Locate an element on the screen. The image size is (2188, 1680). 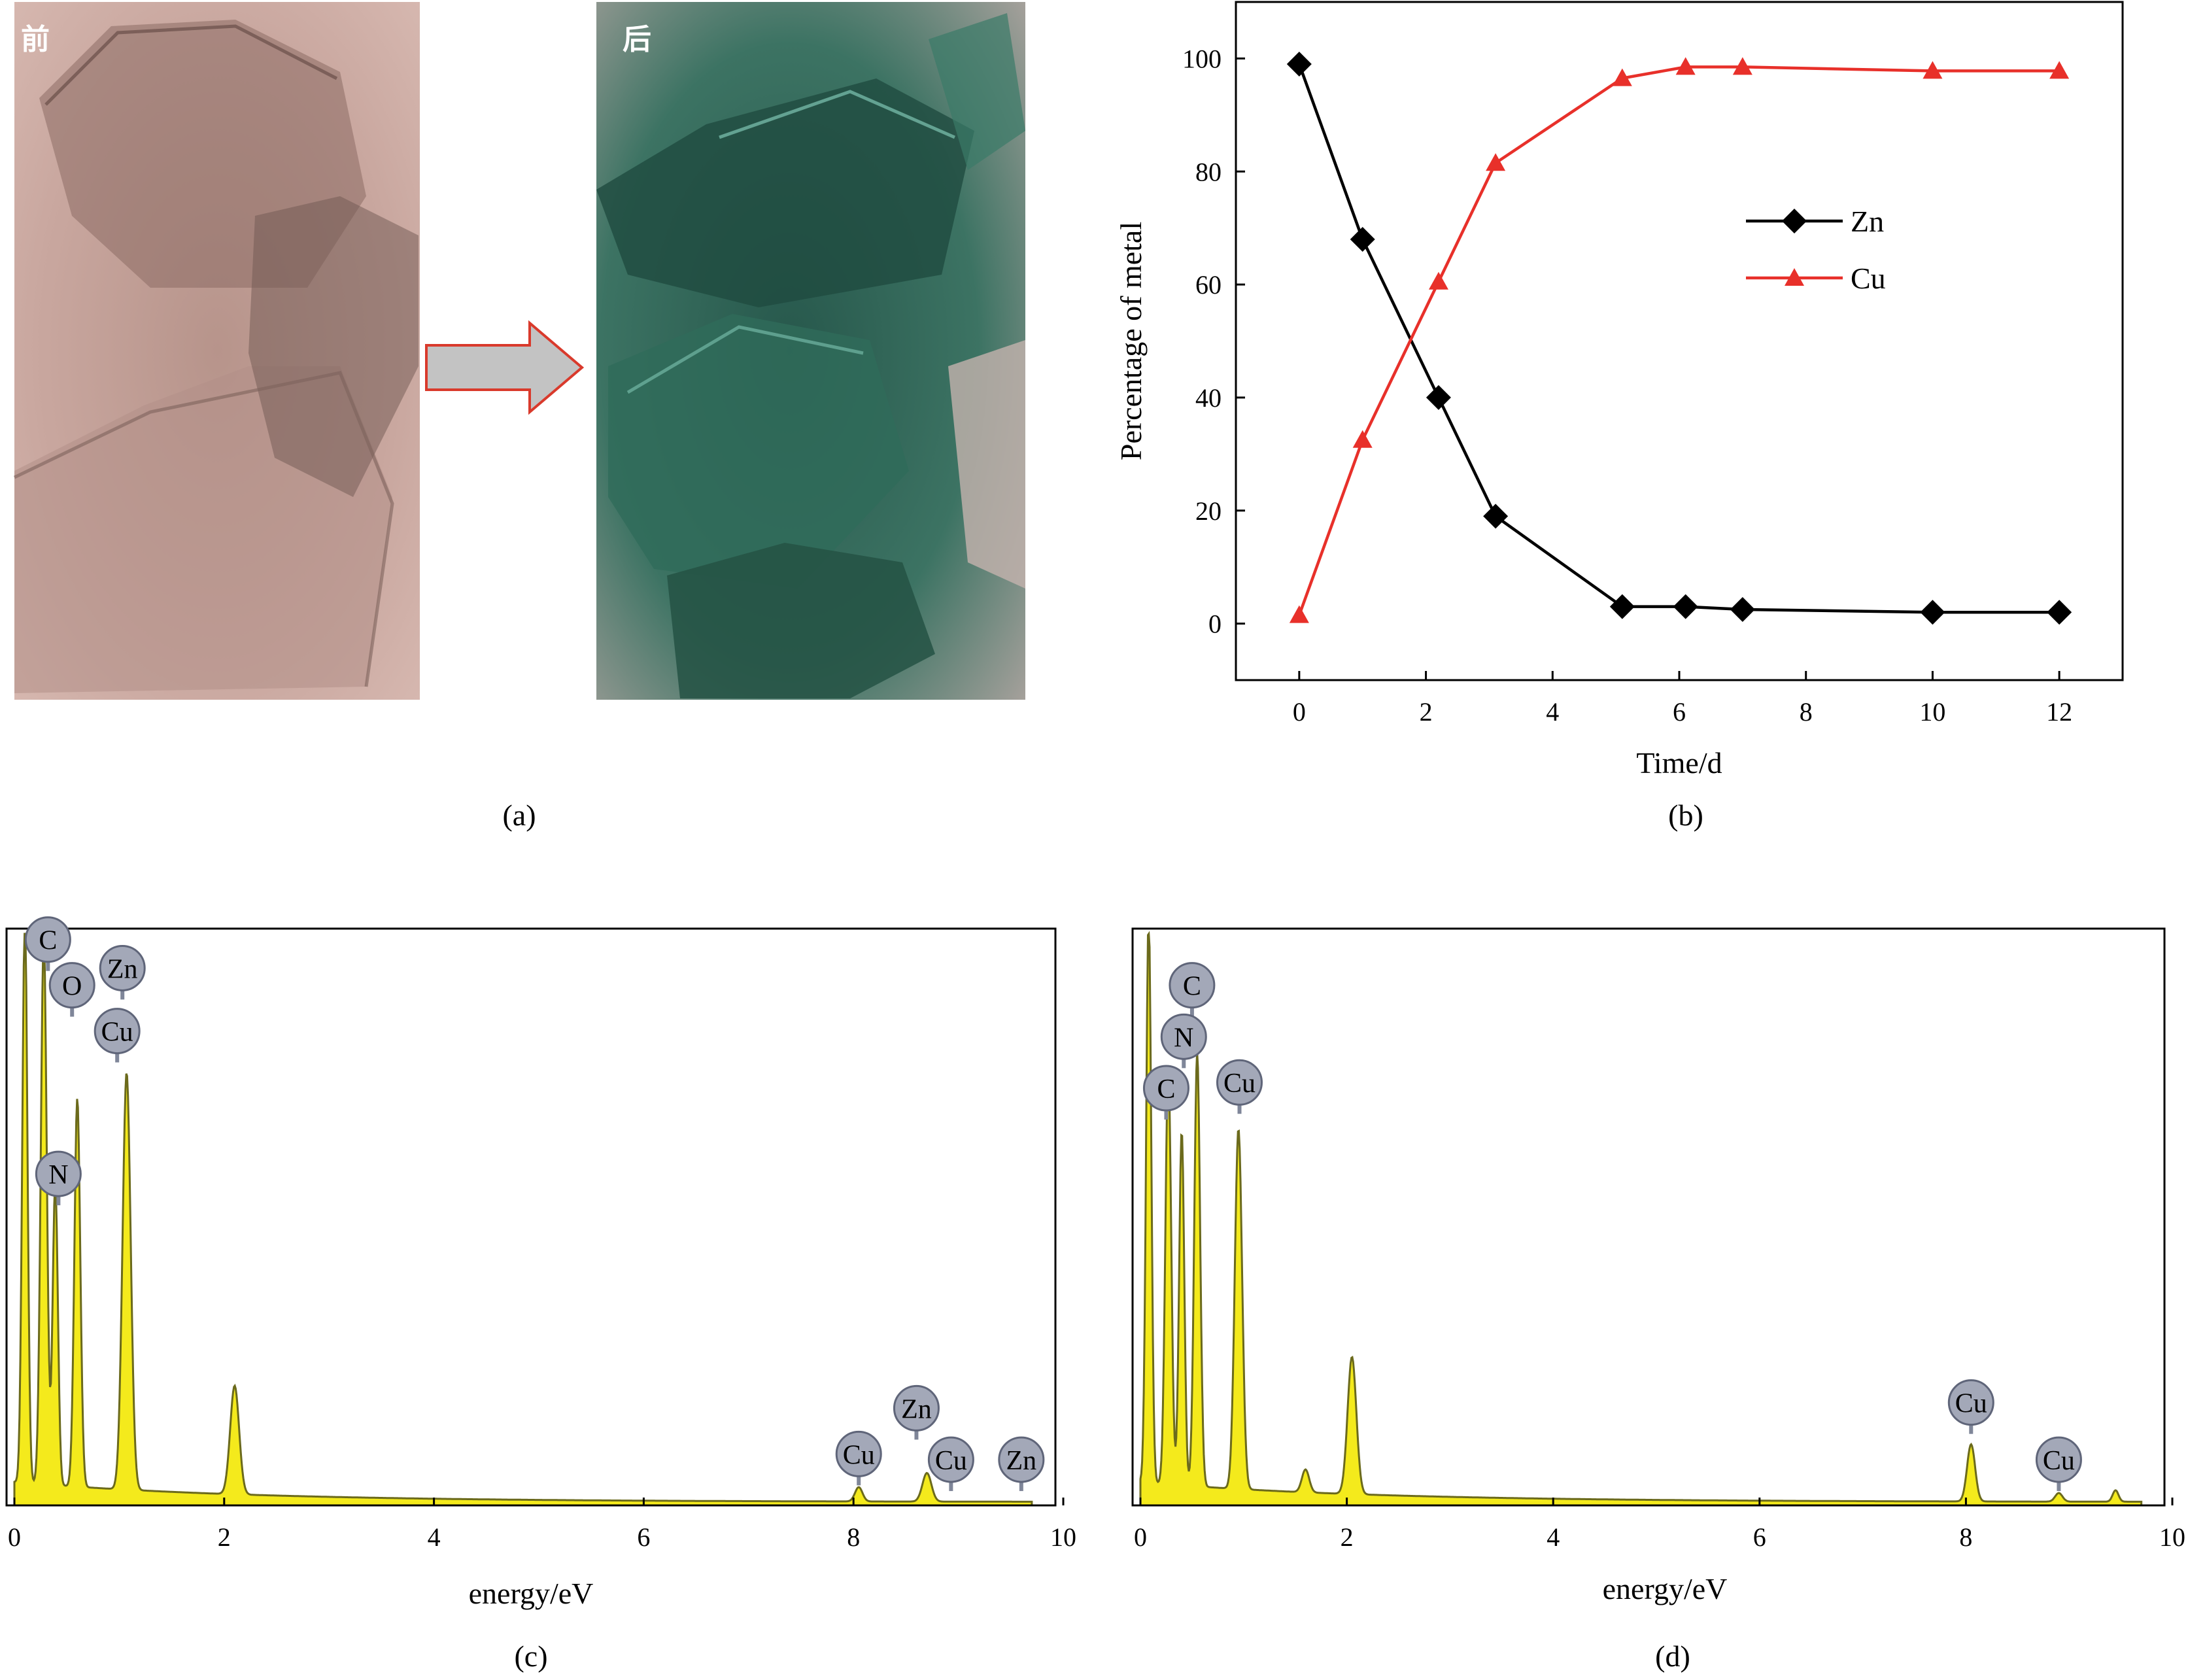
y-axis-label: Percentage of metal is located at coordinates (1131, 341).